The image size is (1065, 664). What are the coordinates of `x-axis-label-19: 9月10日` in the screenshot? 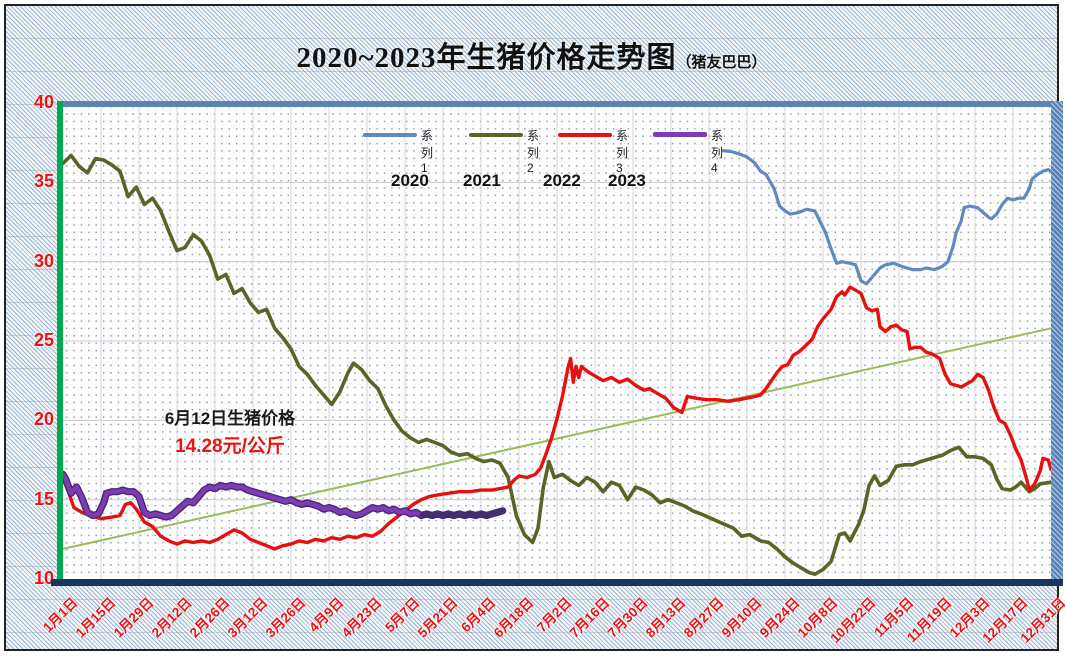 It's located at (741, 617).